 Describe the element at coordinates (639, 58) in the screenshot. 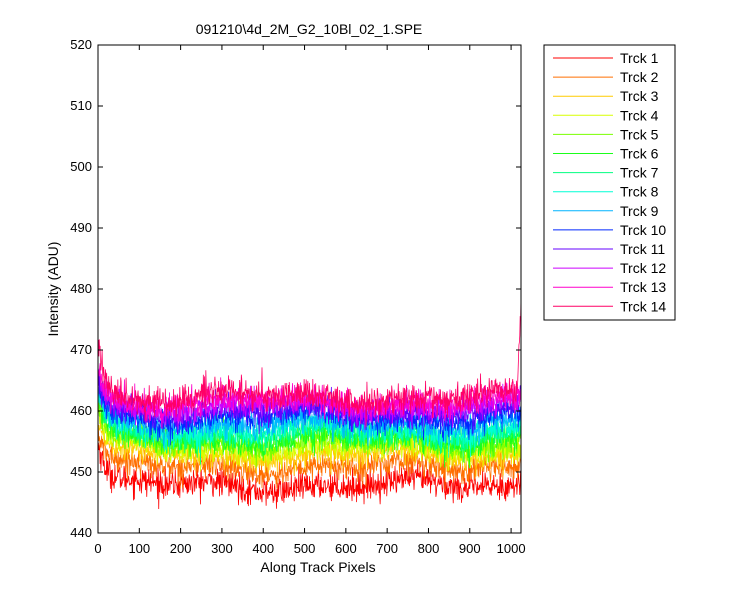

I see `legend-label: Trck 1` at that location.